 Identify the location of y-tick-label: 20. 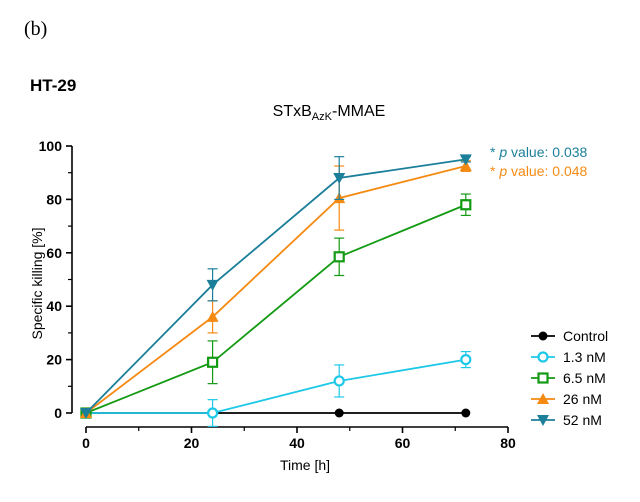
(54, 360).